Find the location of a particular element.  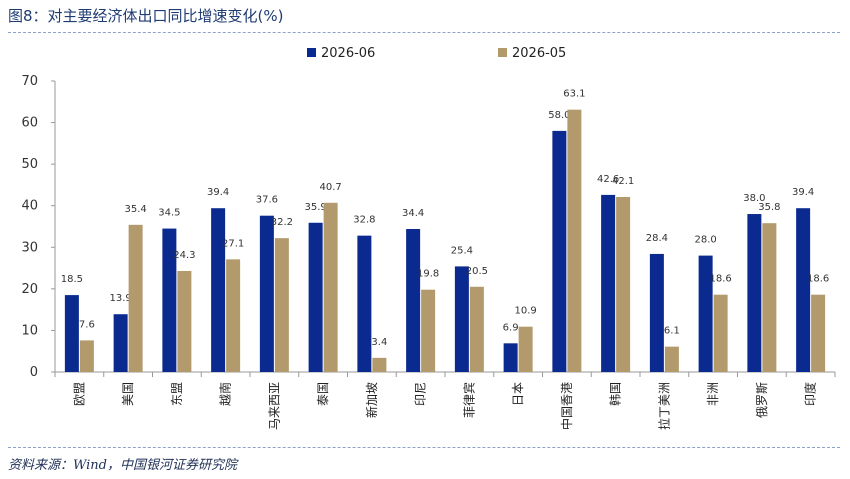

category-label: 菲律宾 is located at coordinates (468, 400).